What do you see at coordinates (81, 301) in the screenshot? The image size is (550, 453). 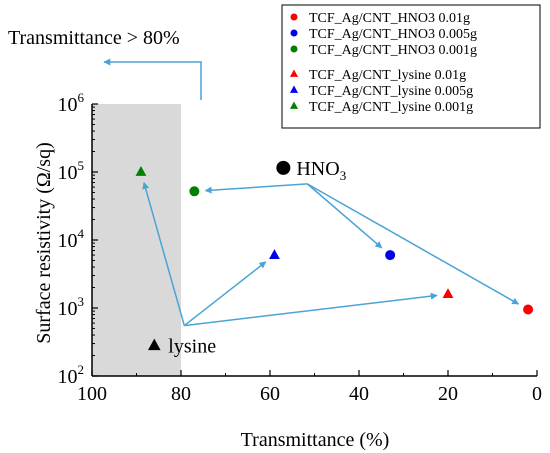 I see `y-tick-exponent: 3` at bounding box center [81, 301].